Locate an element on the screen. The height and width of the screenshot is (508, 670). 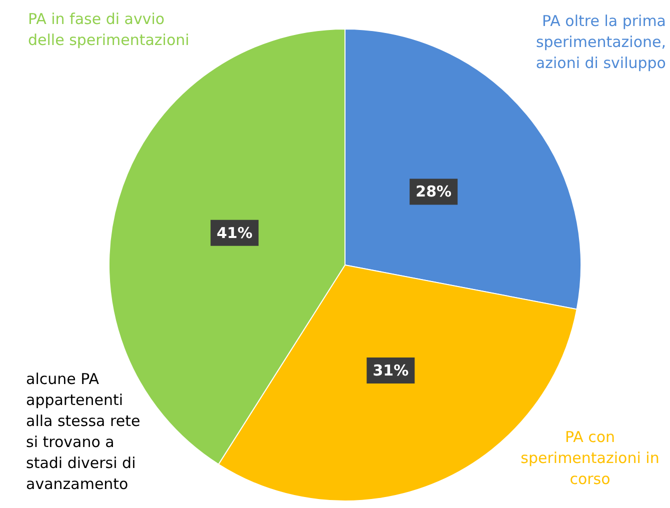
slice-label: PA in fase di avvio delle sperimentazioni is located at coordinates (109, 29).